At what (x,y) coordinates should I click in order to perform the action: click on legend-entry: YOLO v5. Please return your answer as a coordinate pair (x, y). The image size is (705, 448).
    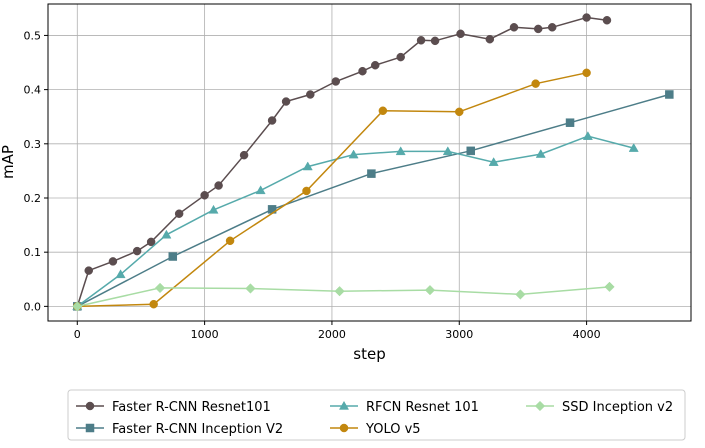
    Looking at the image, I should click on (375, 429).